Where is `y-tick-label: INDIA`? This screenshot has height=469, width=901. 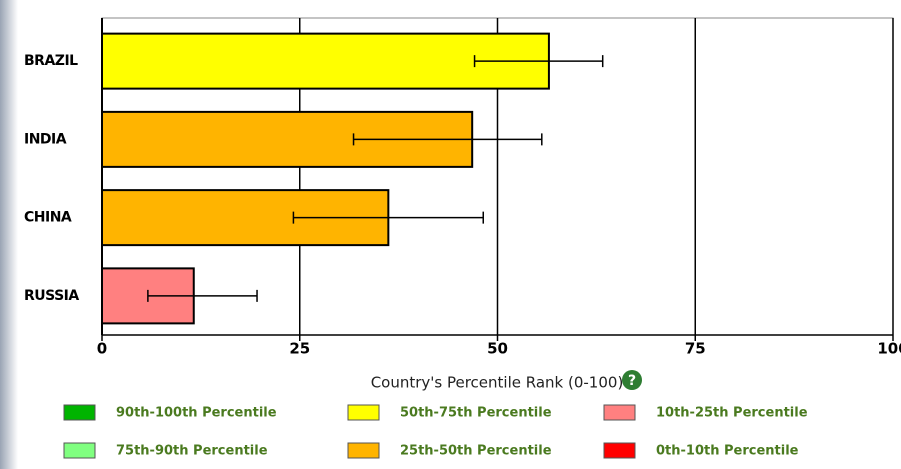 y-tick-label: INDIA is located at coordinates (45, 139).